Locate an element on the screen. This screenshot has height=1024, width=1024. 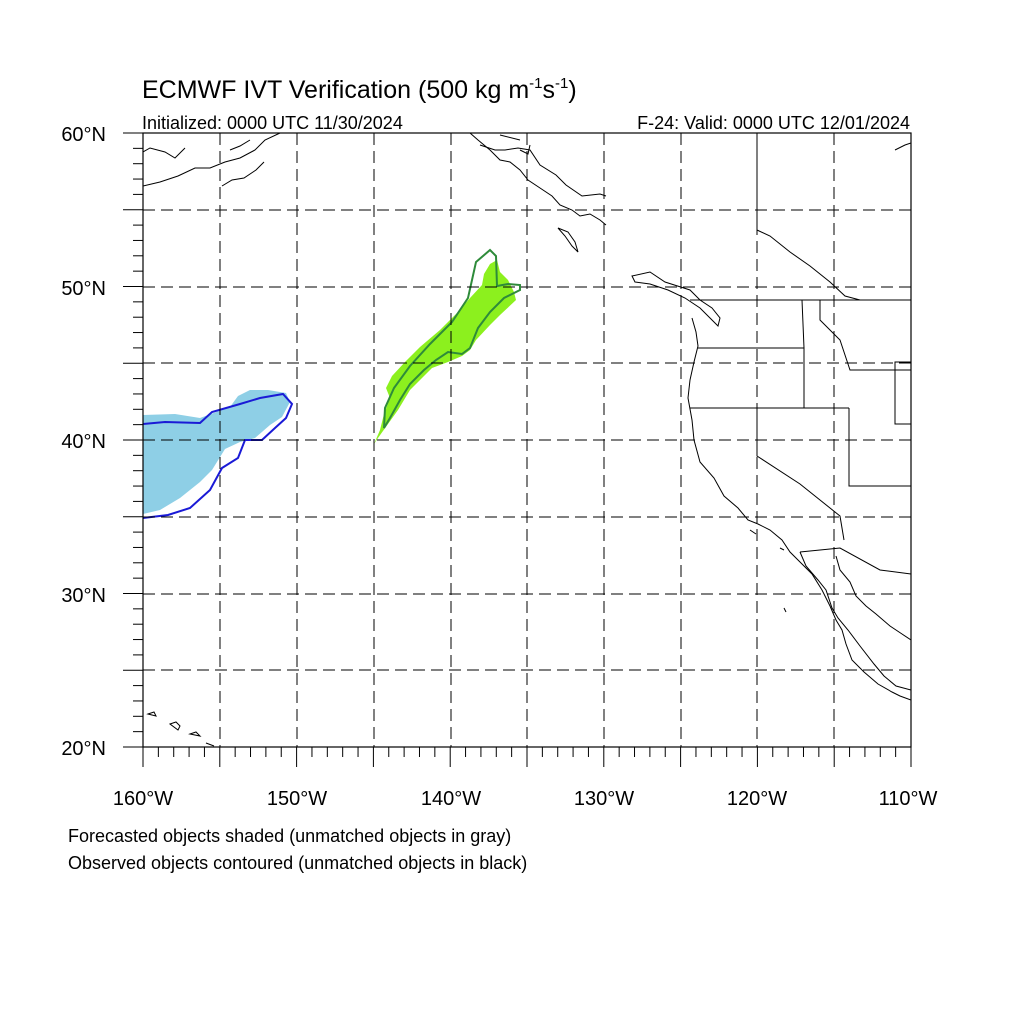
political-borders is located at coordinates (800, 354).